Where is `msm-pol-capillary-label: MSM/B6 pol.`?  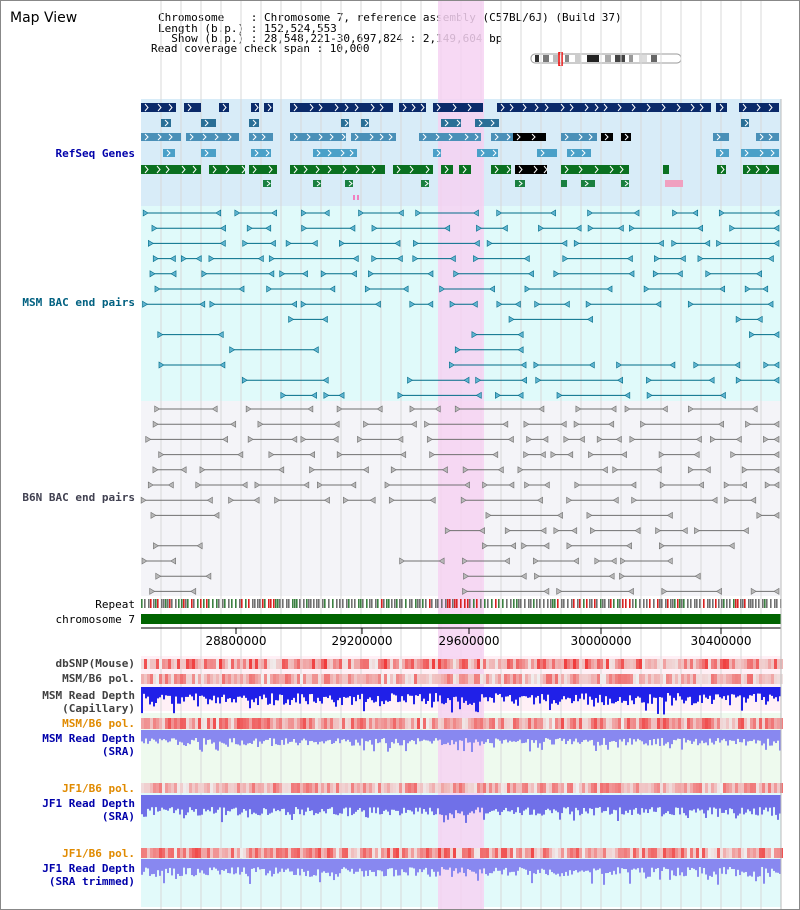 msm-pol-capillary-label: MSM/B6 pol. is located at coordinates (98, 678).